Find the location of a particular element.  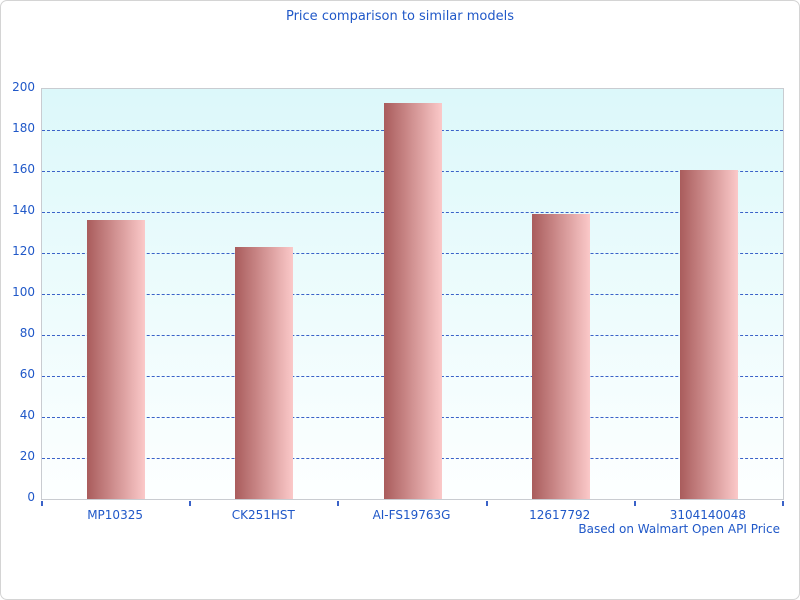

y-tick-label: 0 is located at coordinates (31, 497).